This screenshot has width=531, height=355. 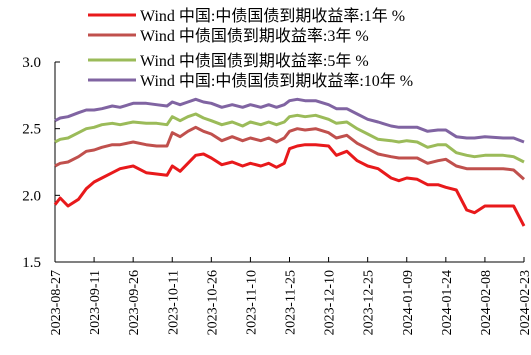 I want to click on x-tick-label: 2023-09-11, so click(x=95, y=302).